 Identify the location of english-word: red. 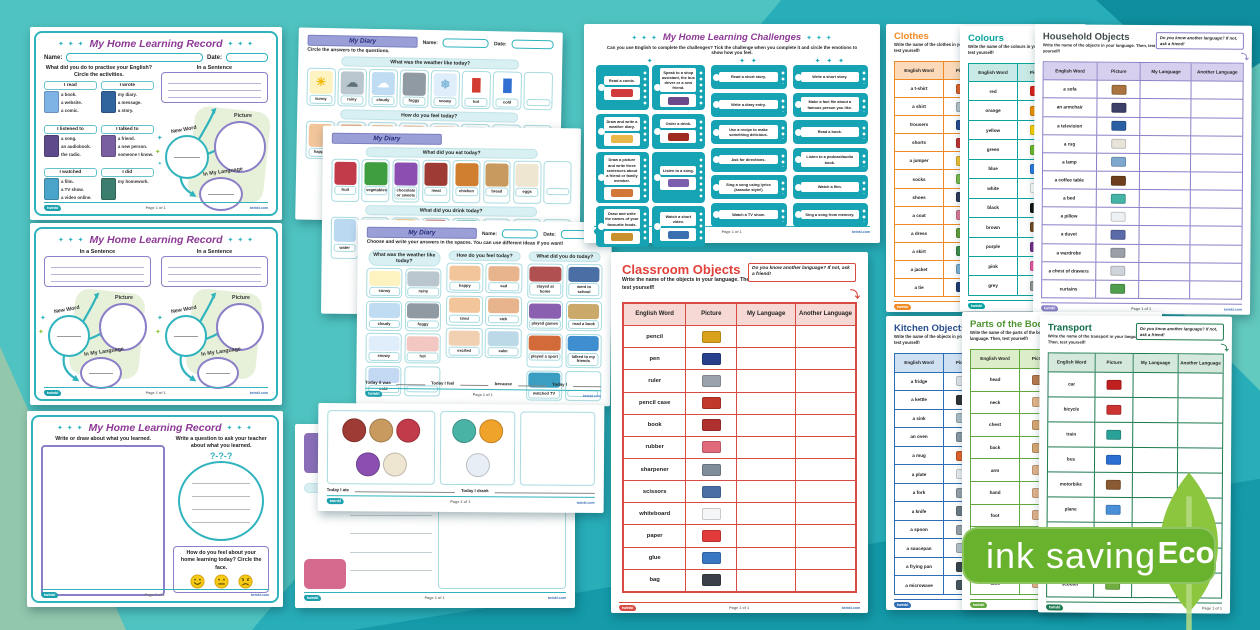
(994, 91).